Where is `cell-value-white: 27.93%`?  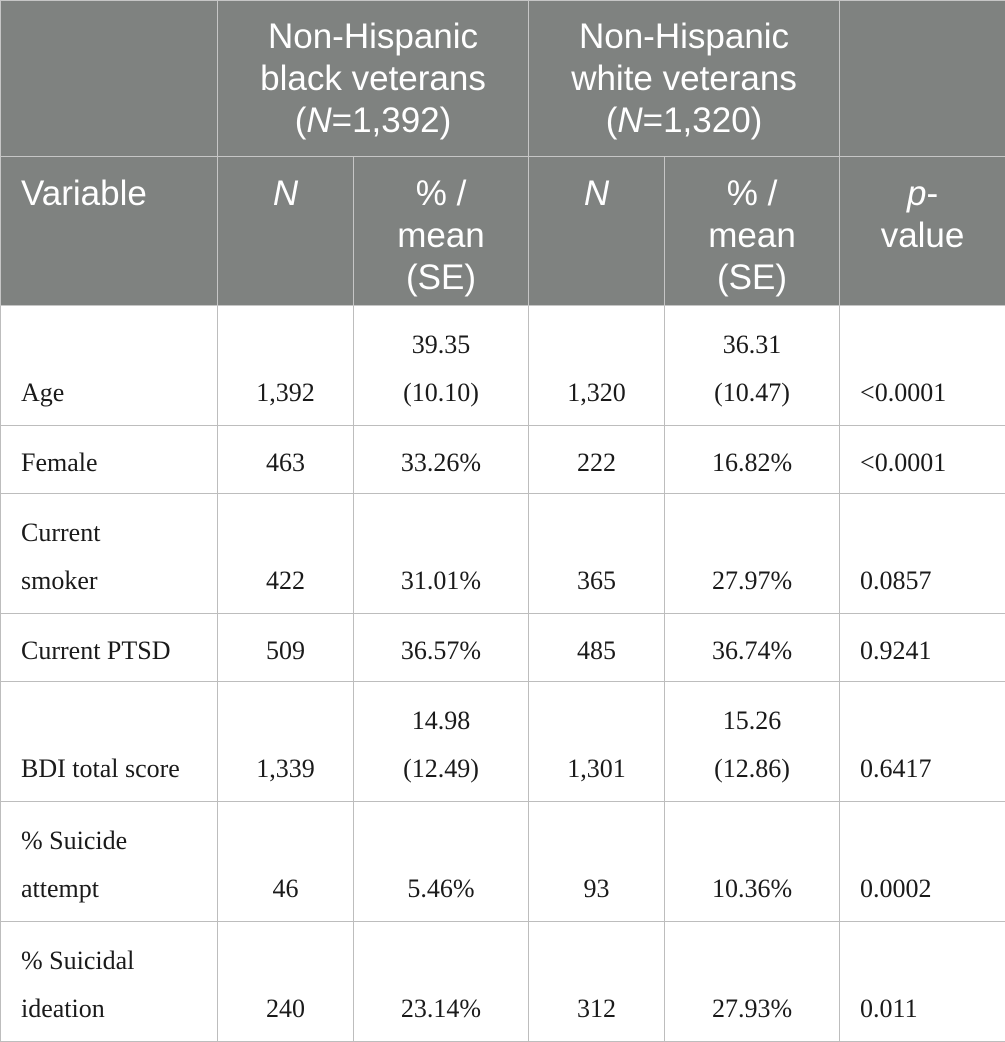
cell-value-white: 27.93% is located at coordinates (752, 982).